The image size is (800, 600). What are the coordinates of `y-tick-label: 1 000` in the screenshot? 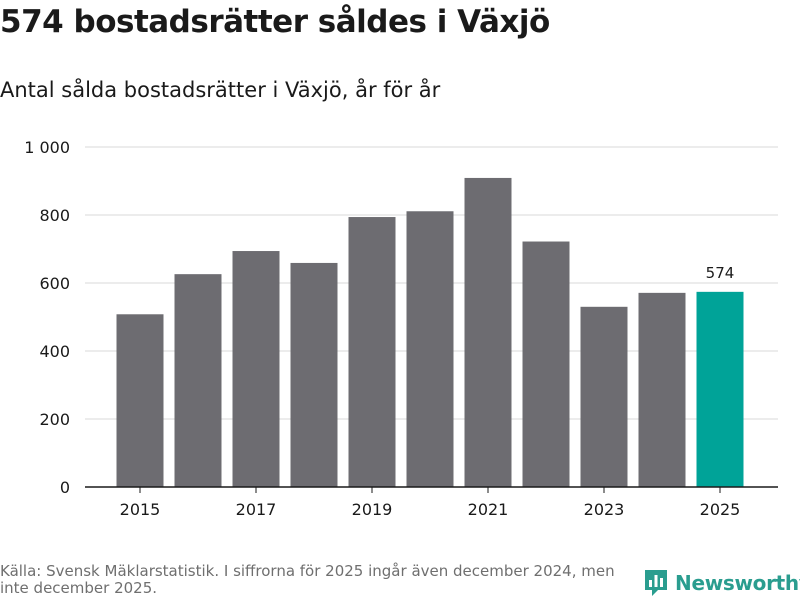 It's located at (47, 147).